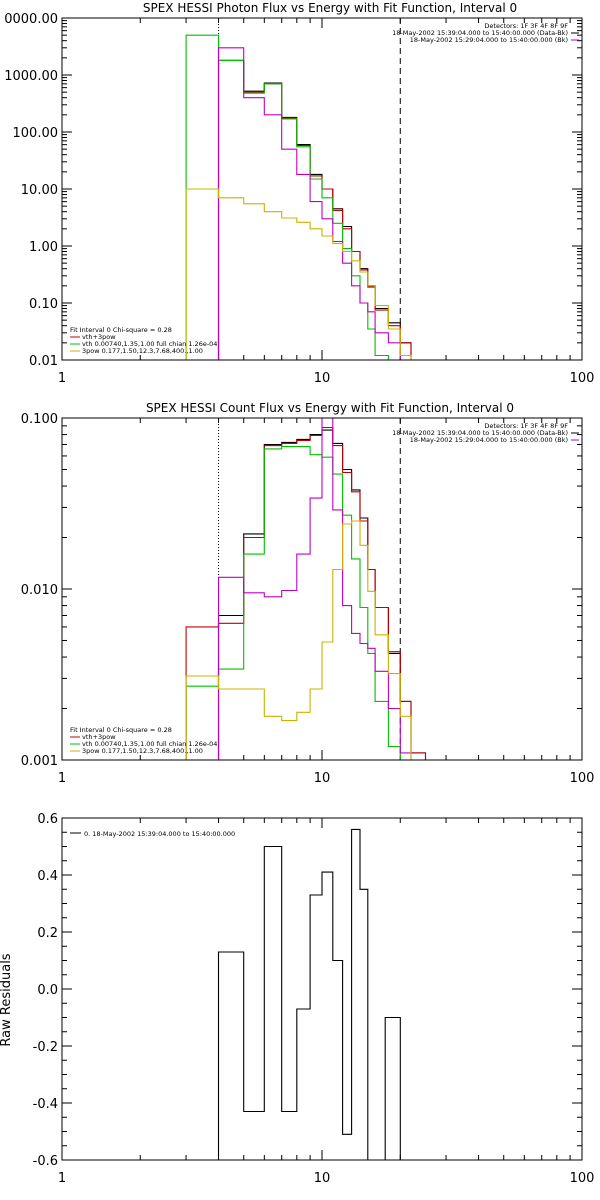  What do you see at coordinates (45, 1104) in the screenshot?
I see `y-tick-label: -0.4` at bounding box center [45, 1104].